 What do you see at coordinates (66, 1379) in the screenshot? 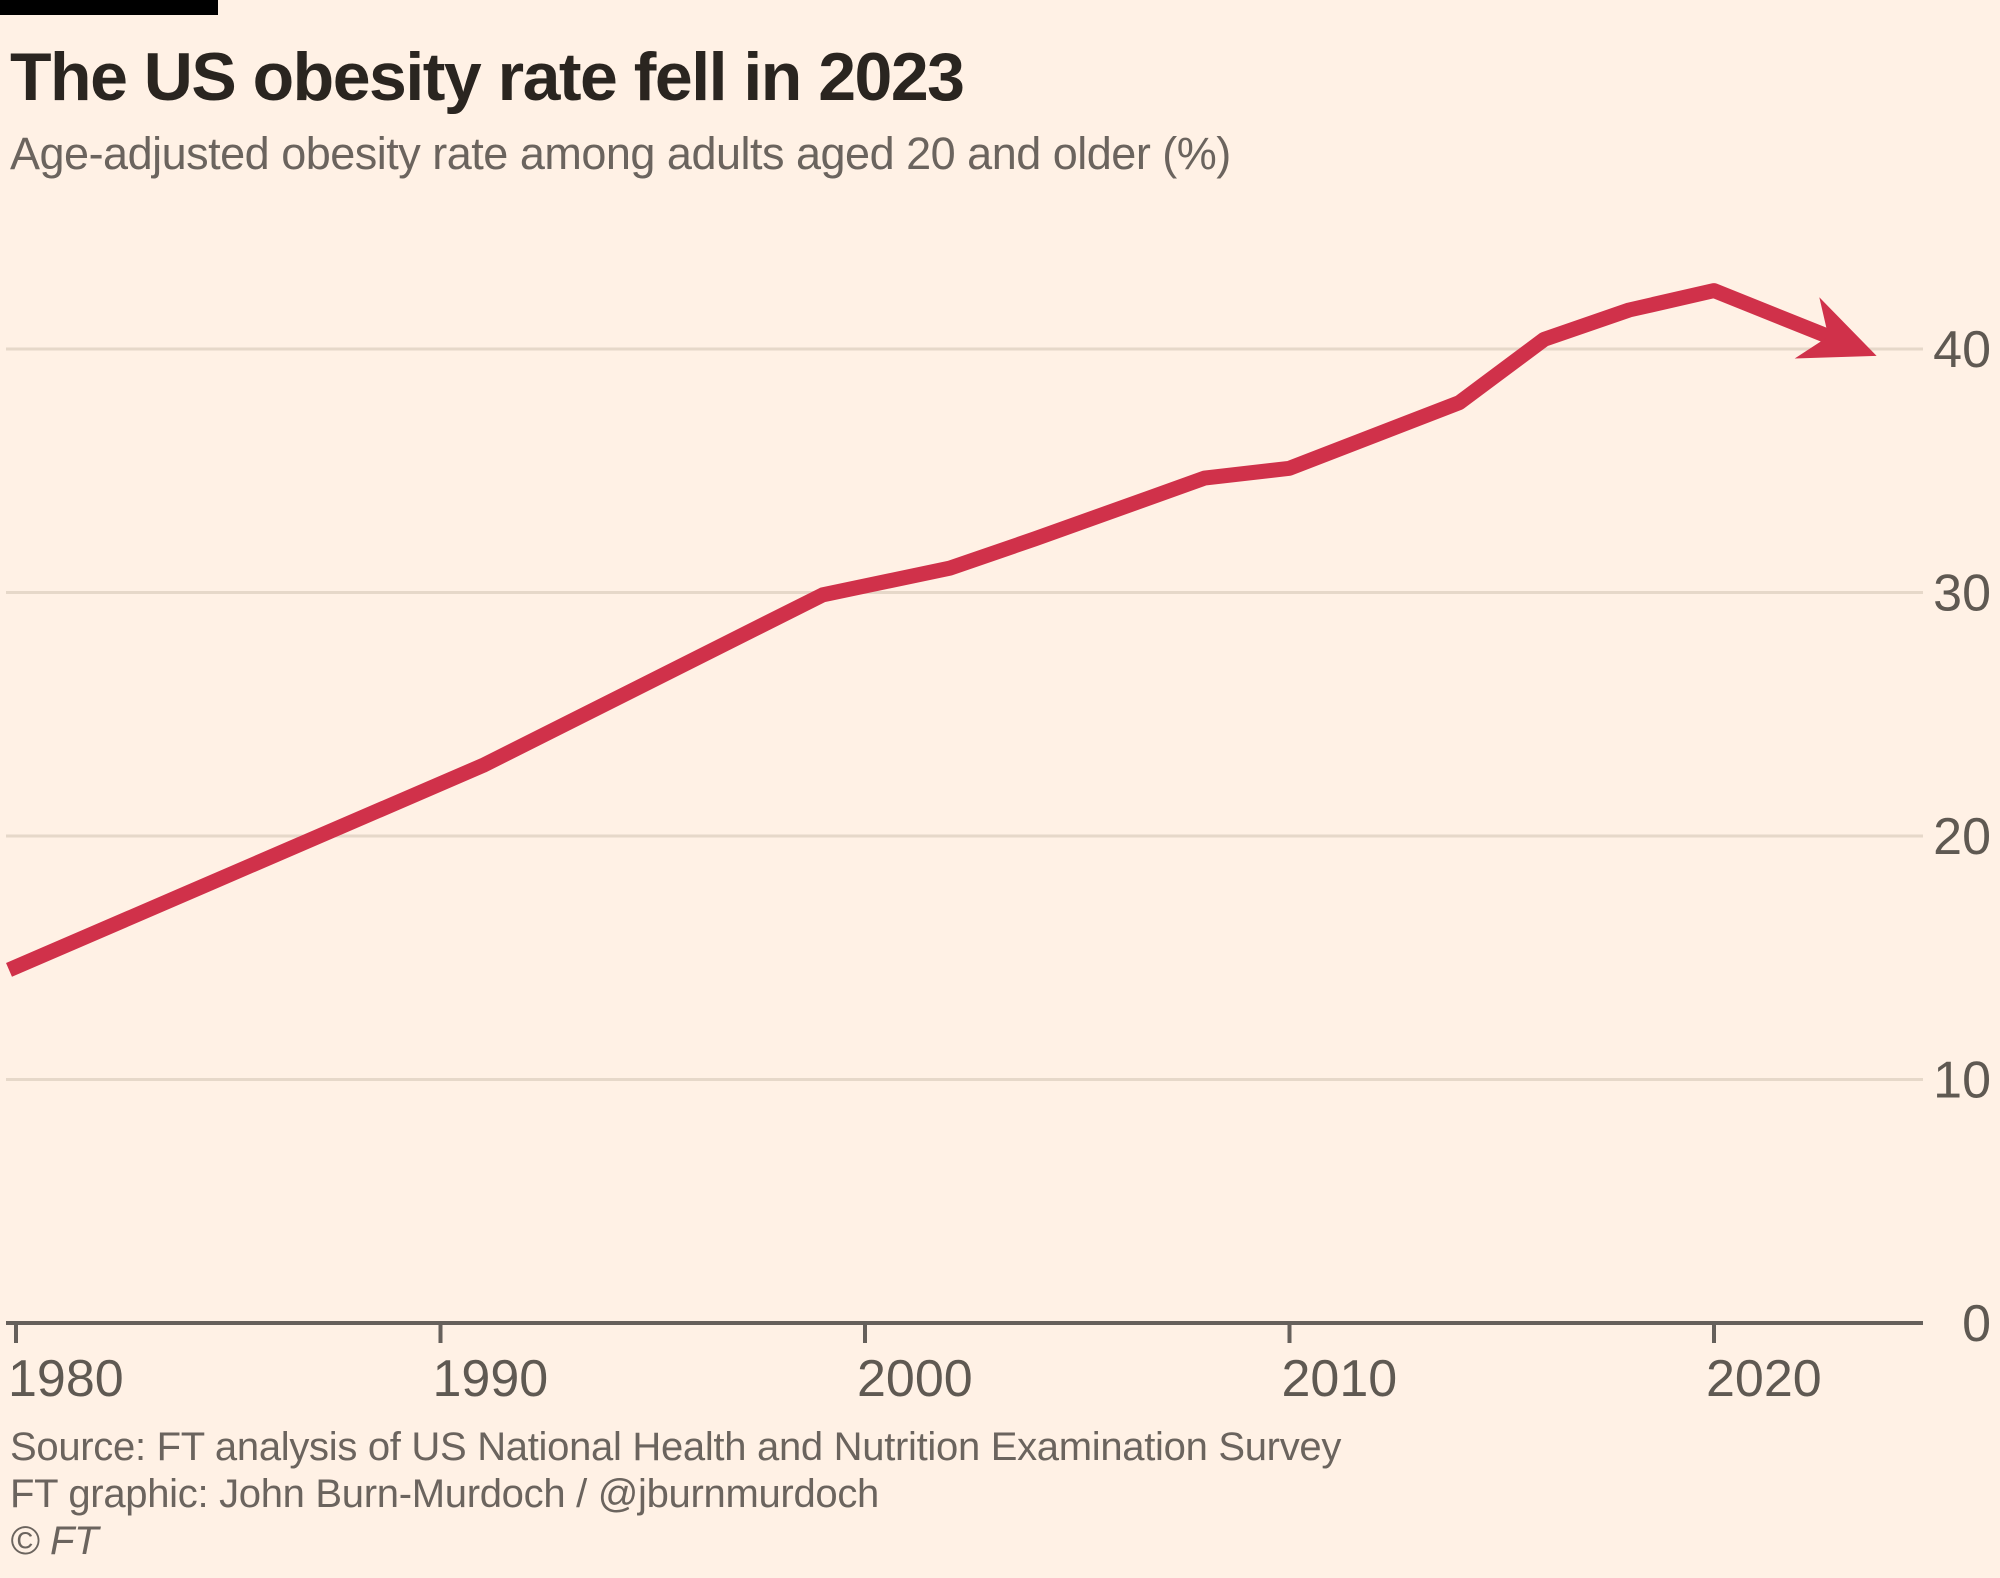
I see `x-tick-label-1980: 1980` at bounding box center [66, 1379].